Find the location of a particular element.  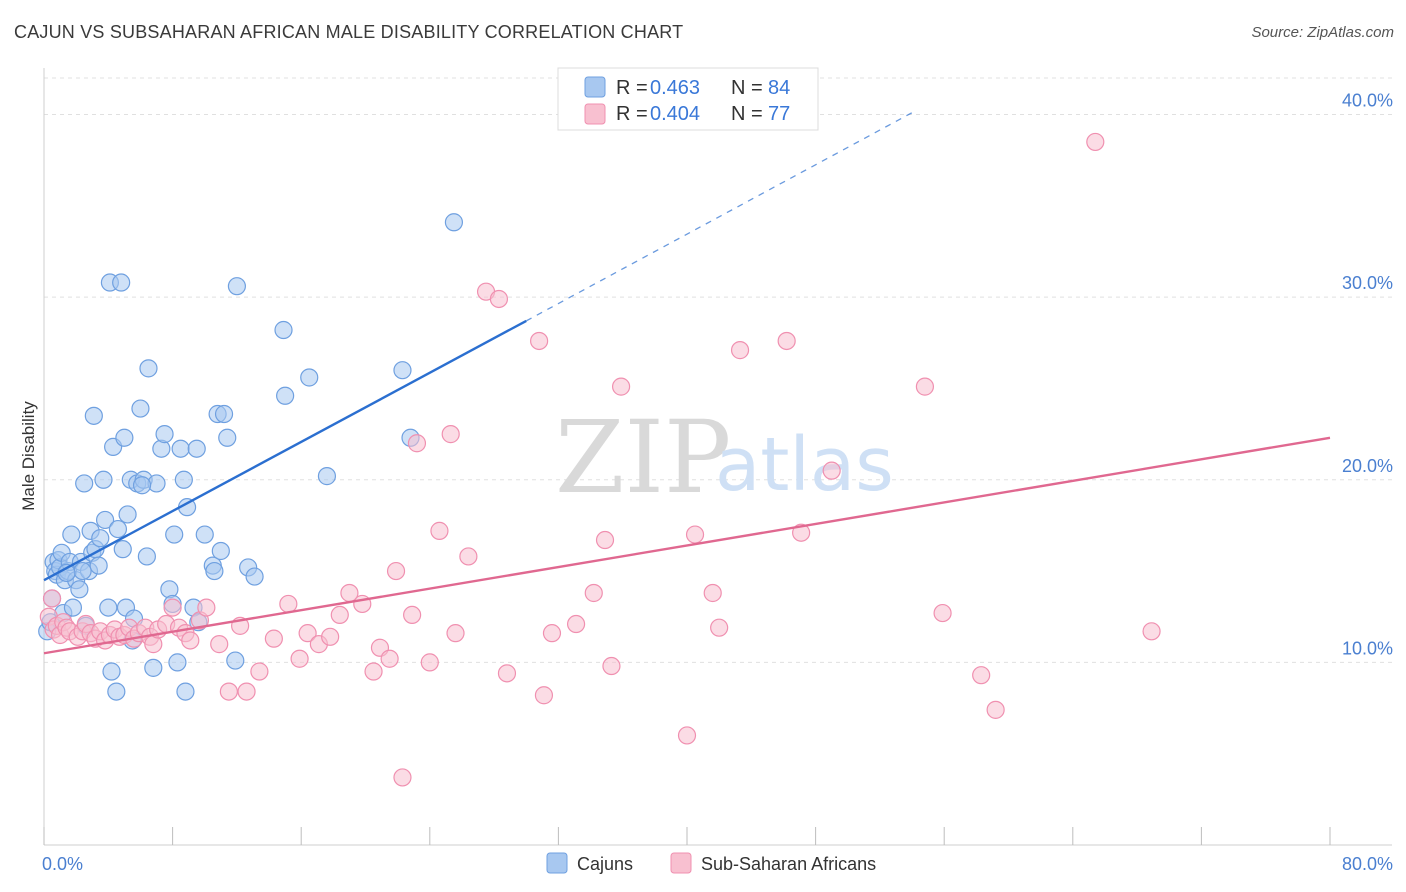

bottom-legend-swatch-ssa is located at coordinates (681, 863).